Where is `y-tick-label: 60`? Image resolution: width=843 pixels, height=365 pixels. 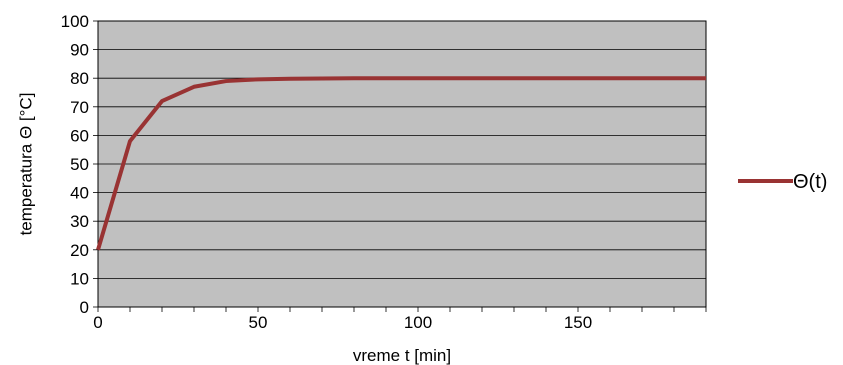
y-tick-label: 60 is located at coordinates (79, 135).